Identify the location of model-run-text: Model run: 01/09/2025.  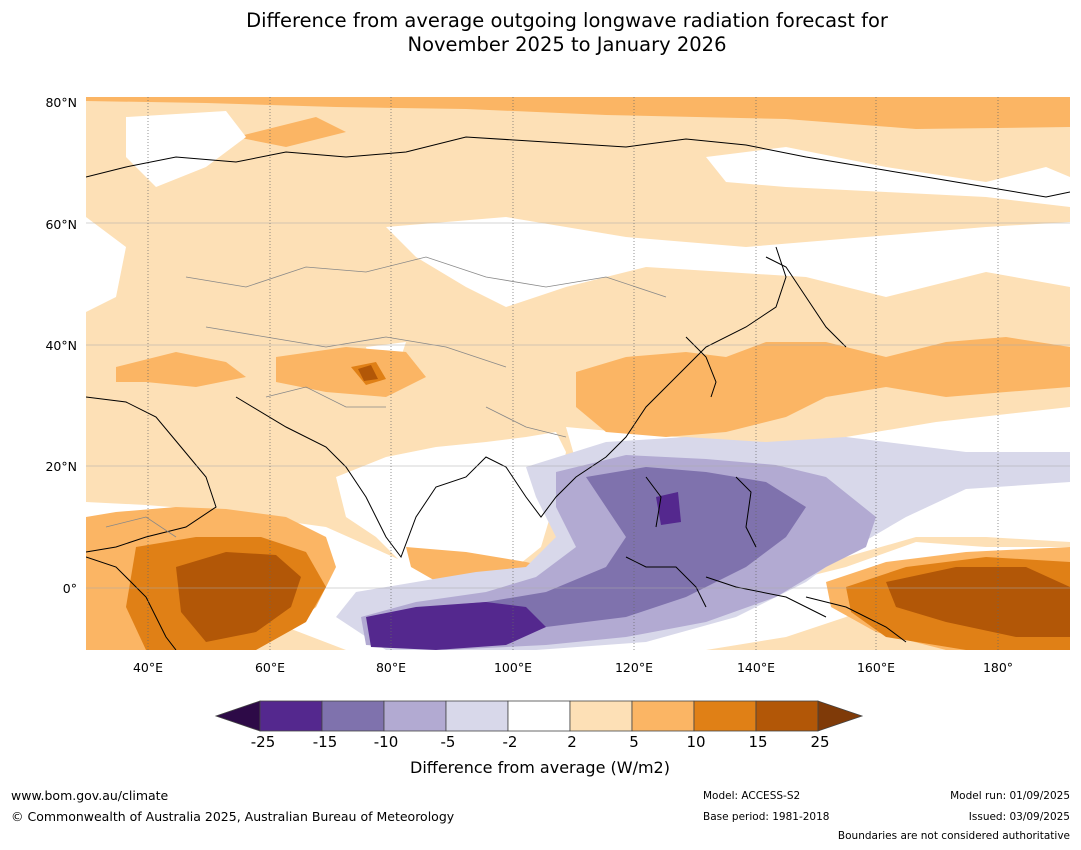
(1010, 796).